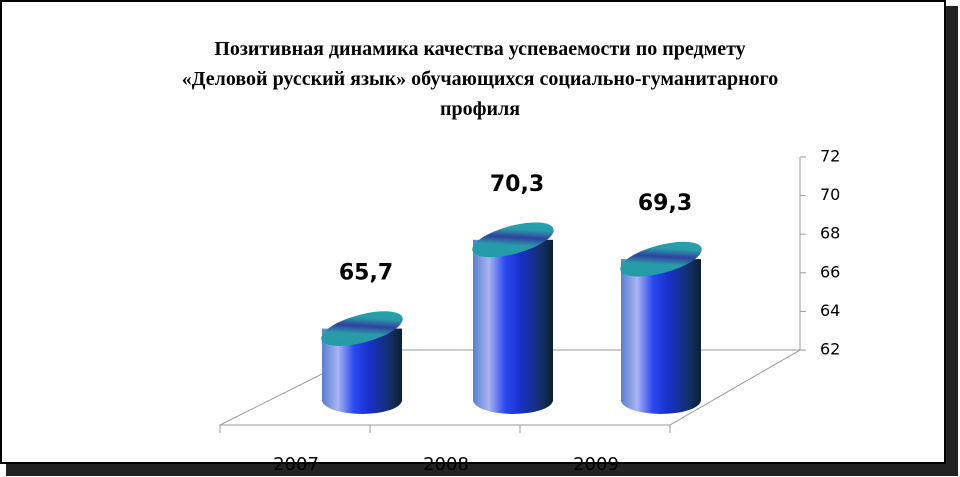  I want to click on y-tick-label: 64, so click(830, 310).